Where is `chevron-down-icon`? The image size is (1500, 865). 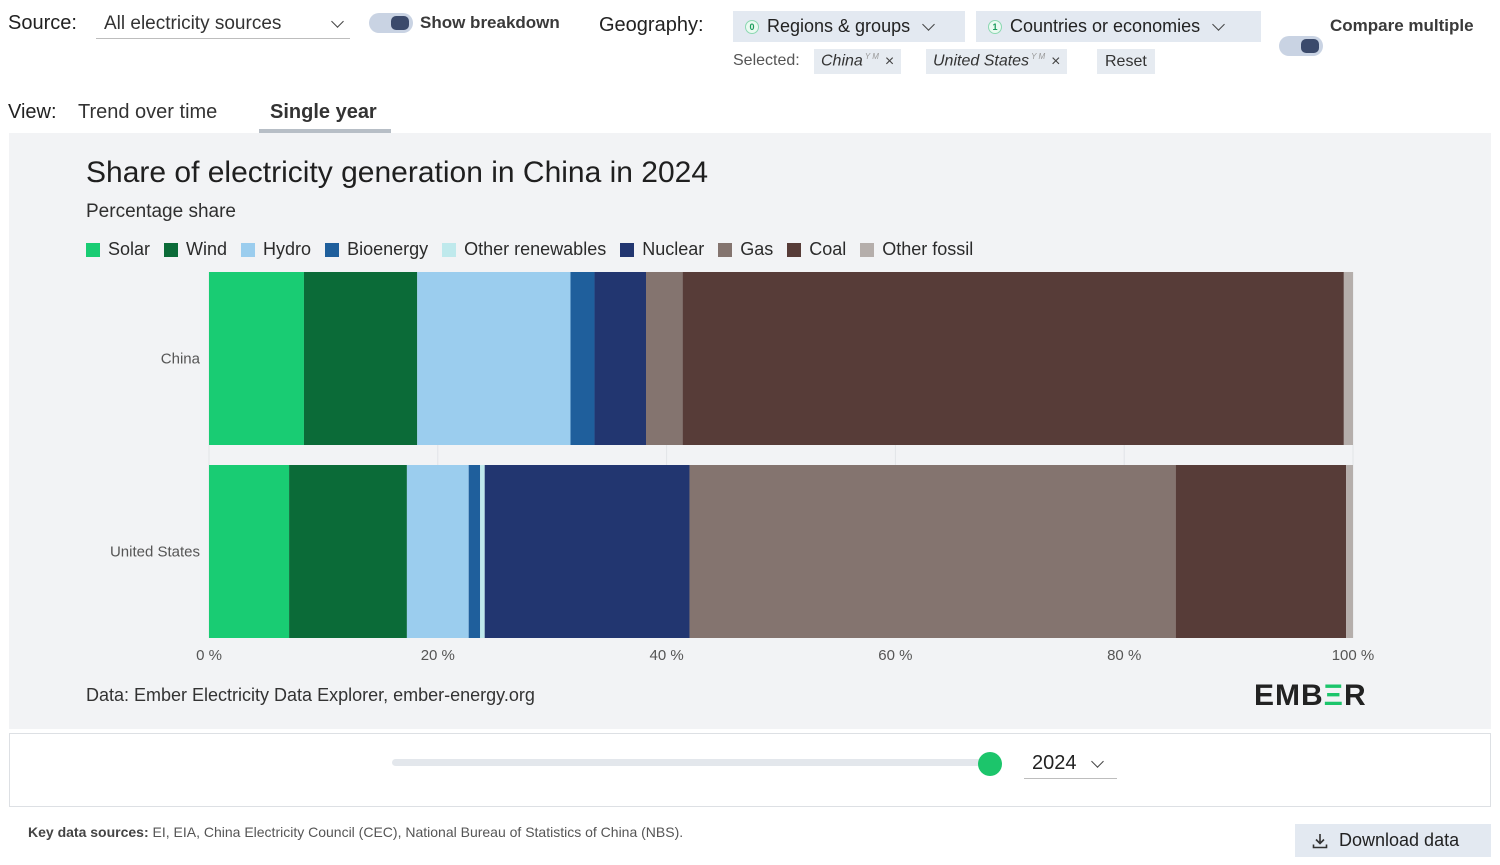 chevron-down-icon is located at coordinates (1097, 761).